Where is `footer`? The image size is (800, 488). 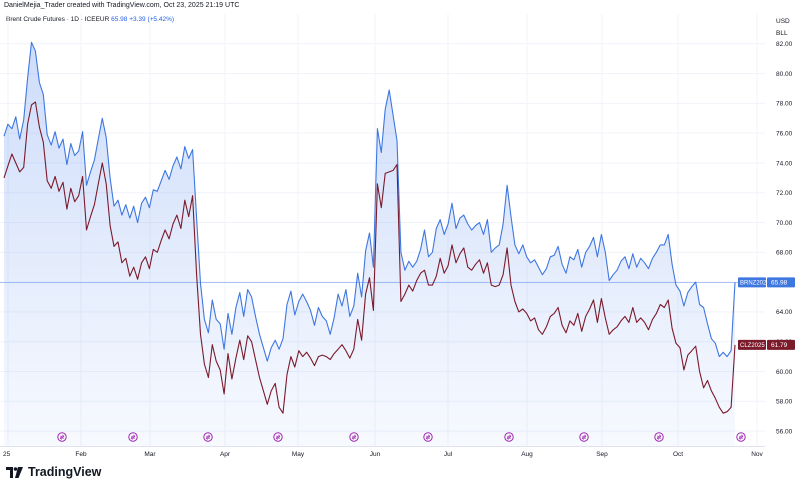
footer is located at coordinates (400, 475).